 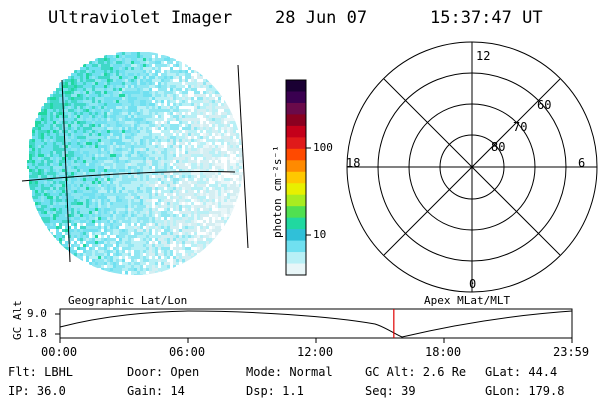 What do you see at coordinates (483, 56) in the screenshot?
I see `polar-mlt-12: 12` at bounding box center [483, 56].